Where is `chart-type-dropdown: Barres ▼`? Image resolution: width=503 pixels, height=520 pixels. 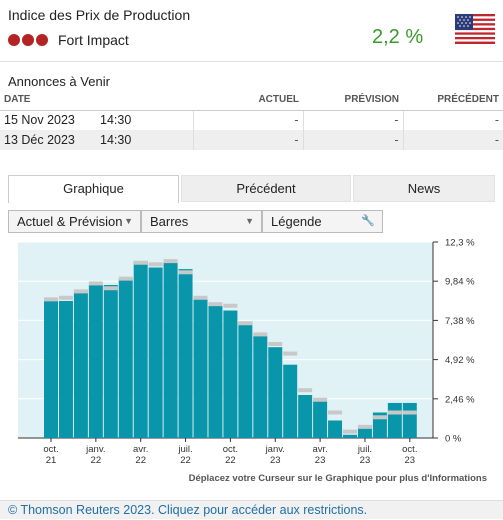
chart-type-dropdown: Barres ▼ is located at coordinates (201, 221).